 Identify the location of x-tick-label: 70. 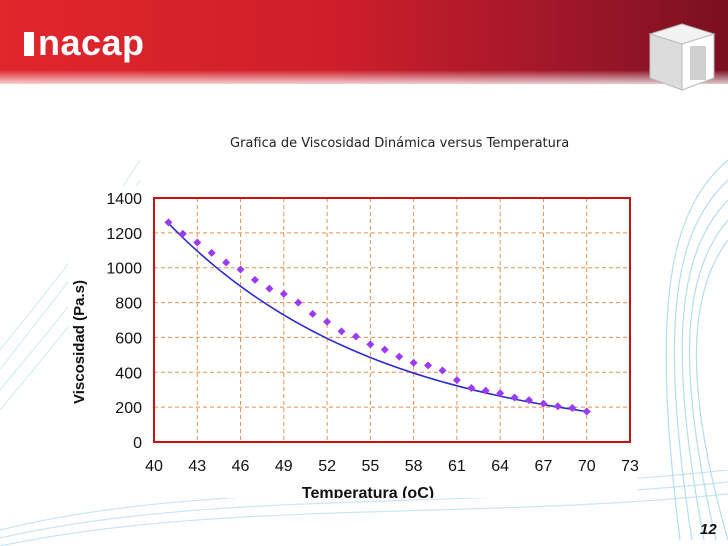
(587, 466).